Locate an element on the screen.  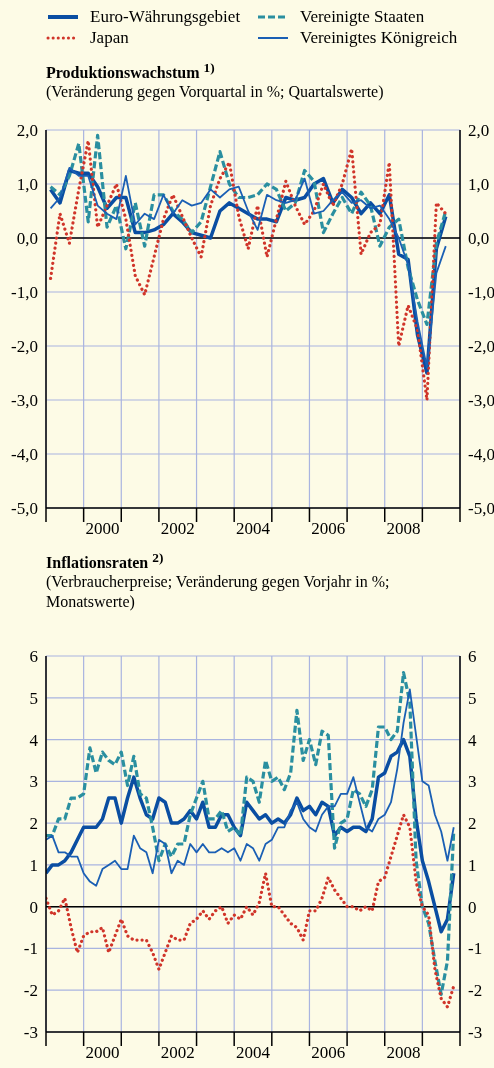
y-tick-label: 1,0 is located at coordinates (27, 185).